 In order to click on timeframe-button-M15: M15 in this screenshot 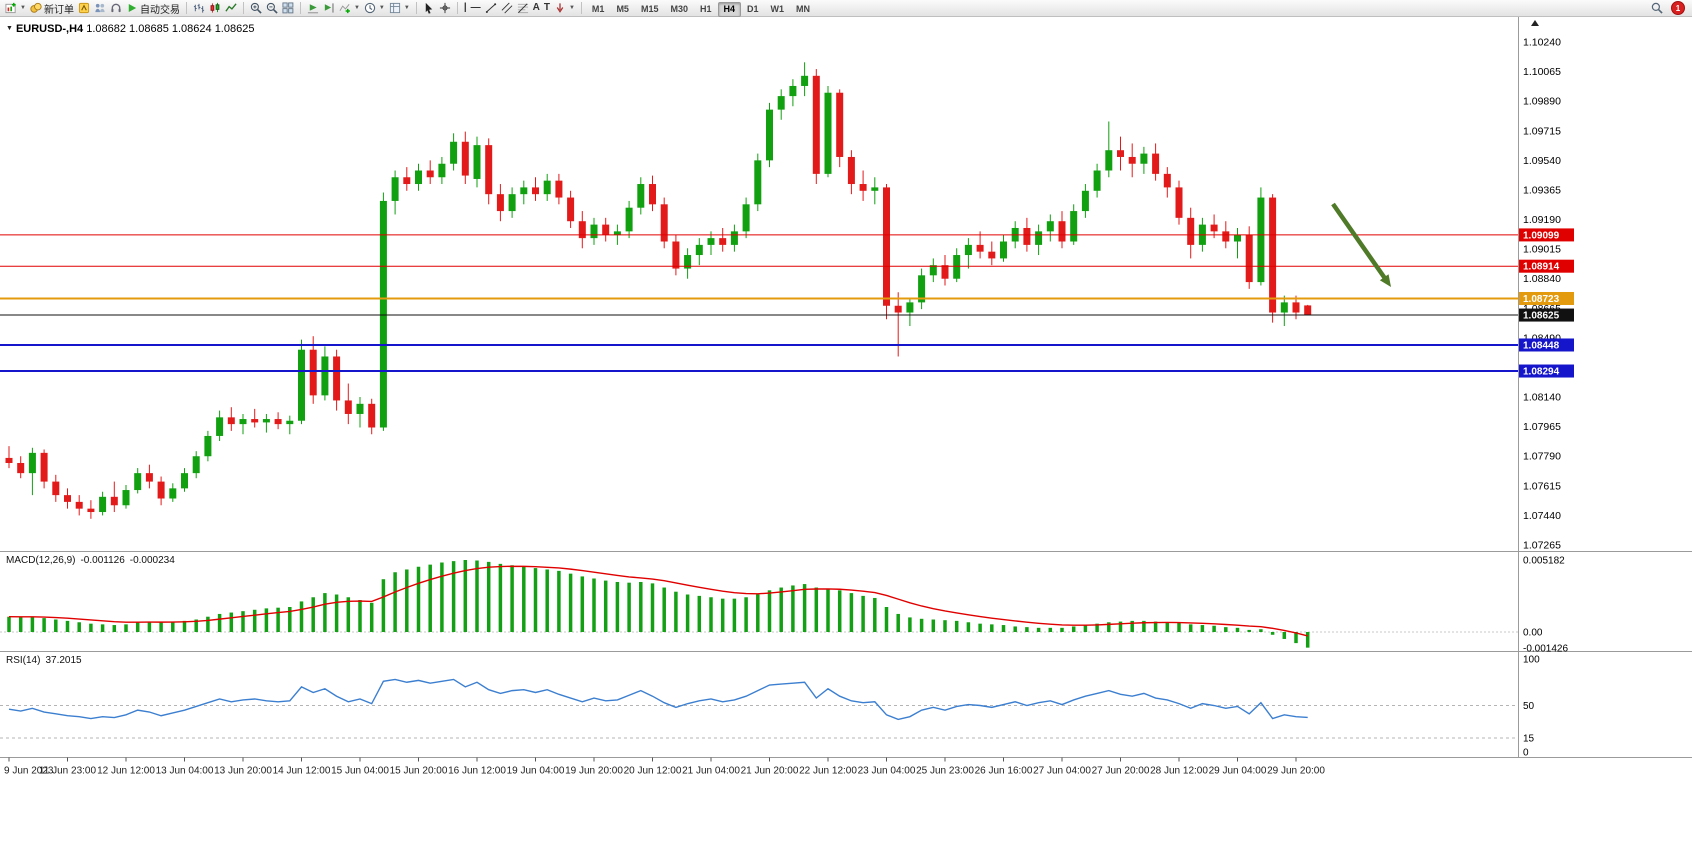, I will do `click(650, 9)`.